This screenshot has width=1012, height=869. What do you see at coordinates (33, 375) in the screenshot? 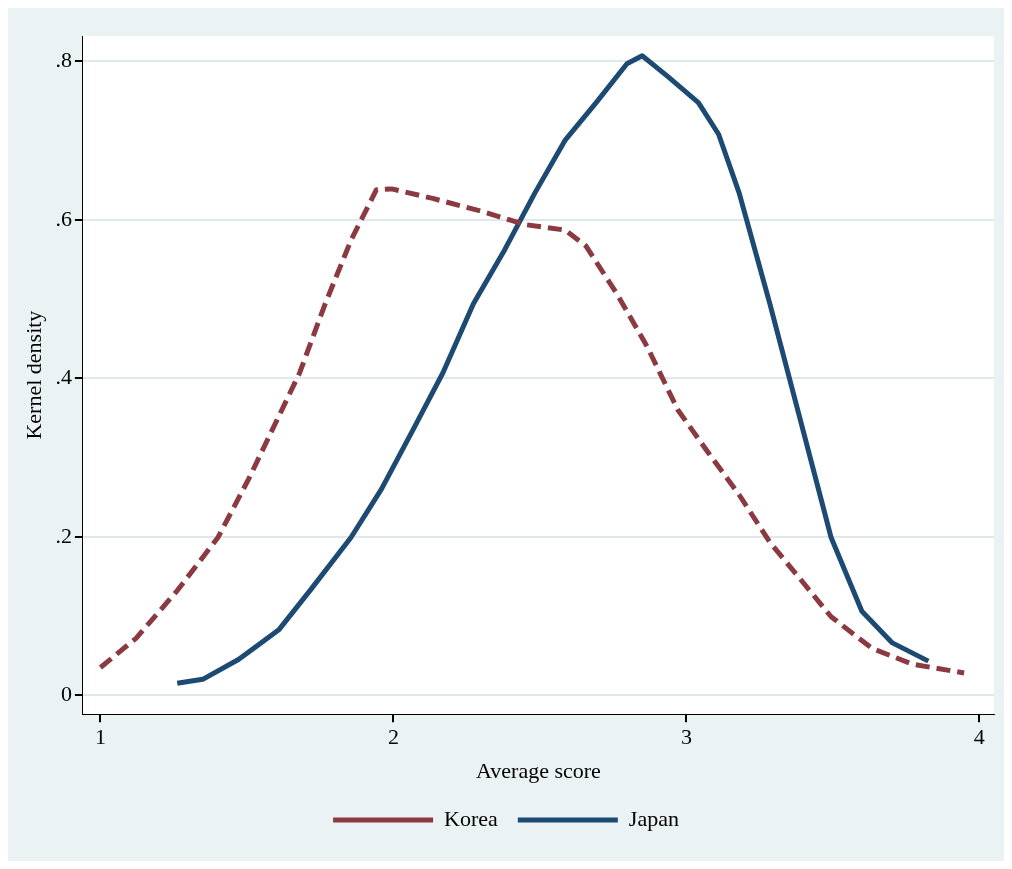
I see `y-axis-title: Kernel density` at bounding box center [33, 375].